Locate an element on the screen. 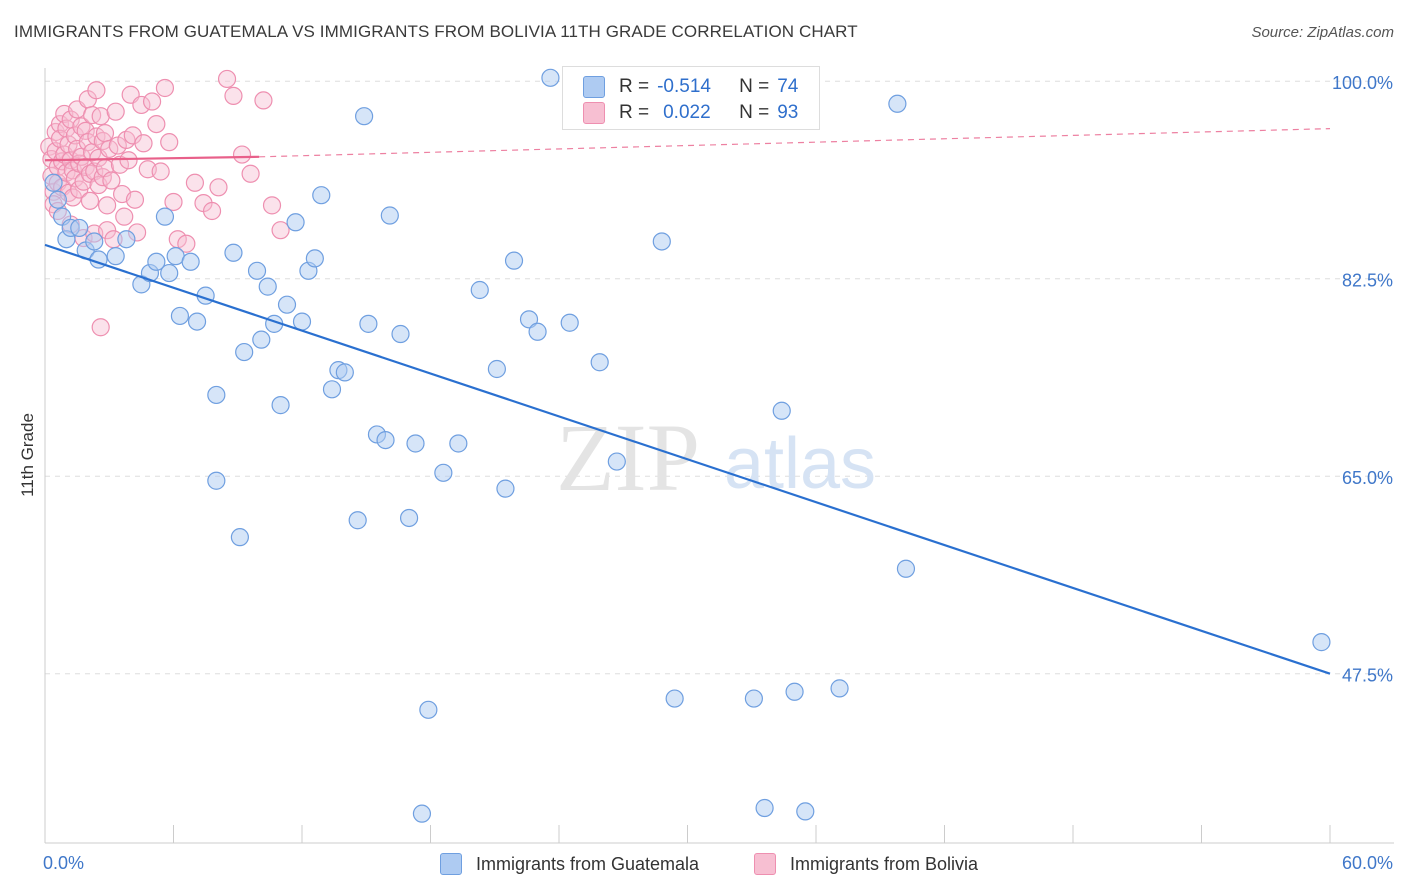 The height and width of the screenshot is (892, 1406). bolivia-points is located at coordinates (165, 203).